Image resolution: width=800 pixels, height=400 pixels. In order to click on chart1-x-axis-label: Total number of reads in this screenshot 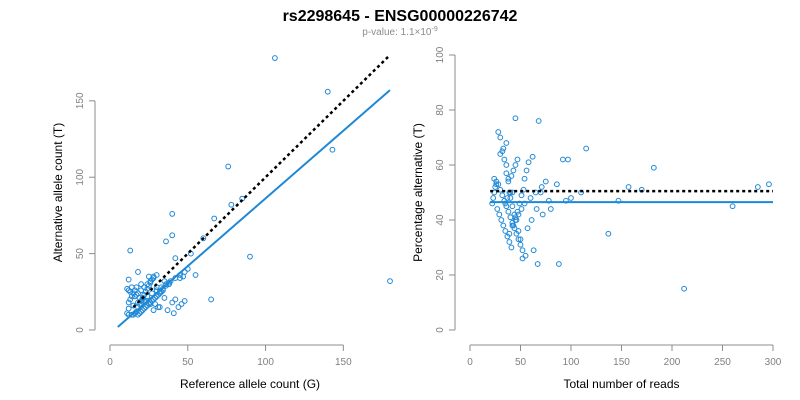, I will do `click(621, 384)`.